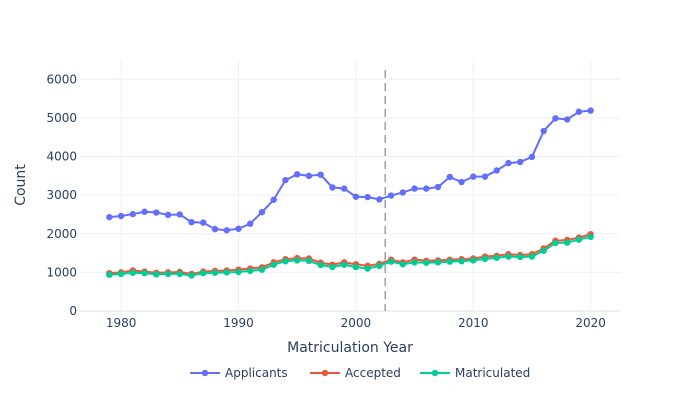 Image resolution: width=700 pixels, height=400 pixels. I want to click on legend-item-matriculated: Matriculated, so click(475, 373).